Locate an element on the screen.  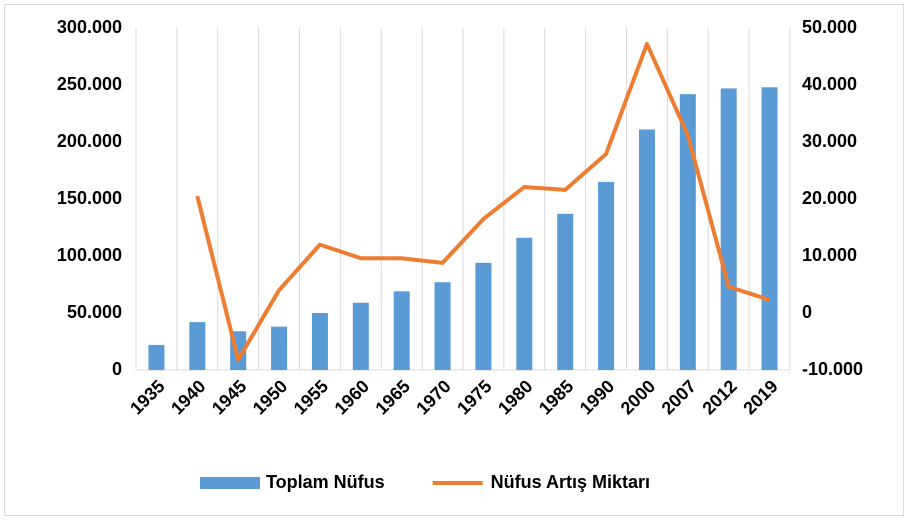
legend-label: Nüfus Artış Miktarı is located at coordinates (570, 482).